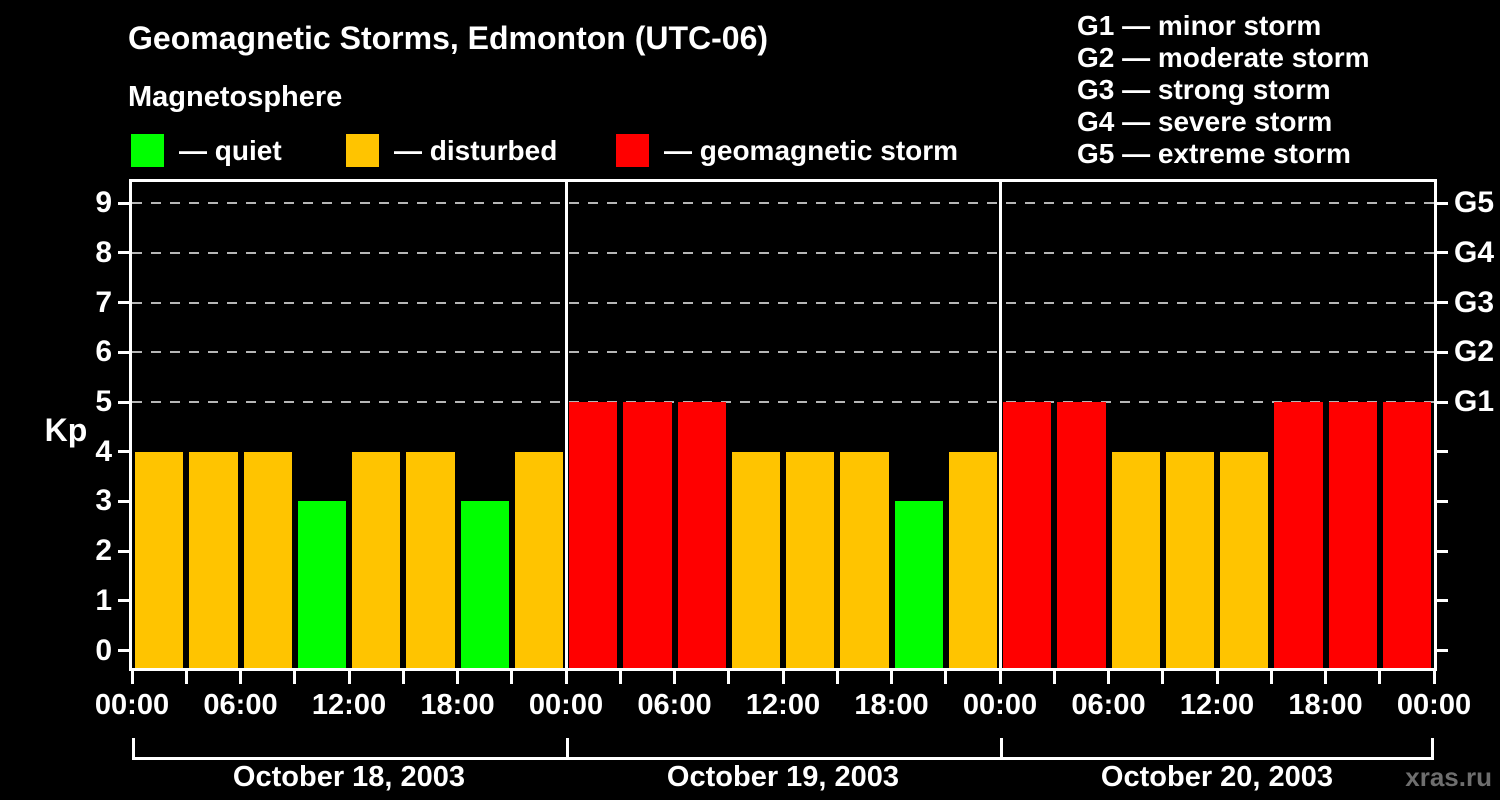 This screenshot has height=800, width=1500. I want to click on date-label: October 20, 2003, so click(1217, 777).